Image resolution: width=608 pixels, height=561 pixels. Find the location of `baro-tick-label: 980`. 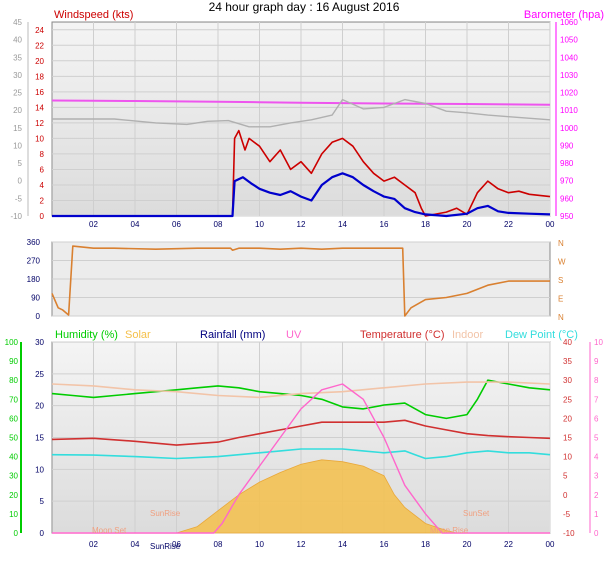

baro-tick-label: 980 is located at coordinates (567, 163).